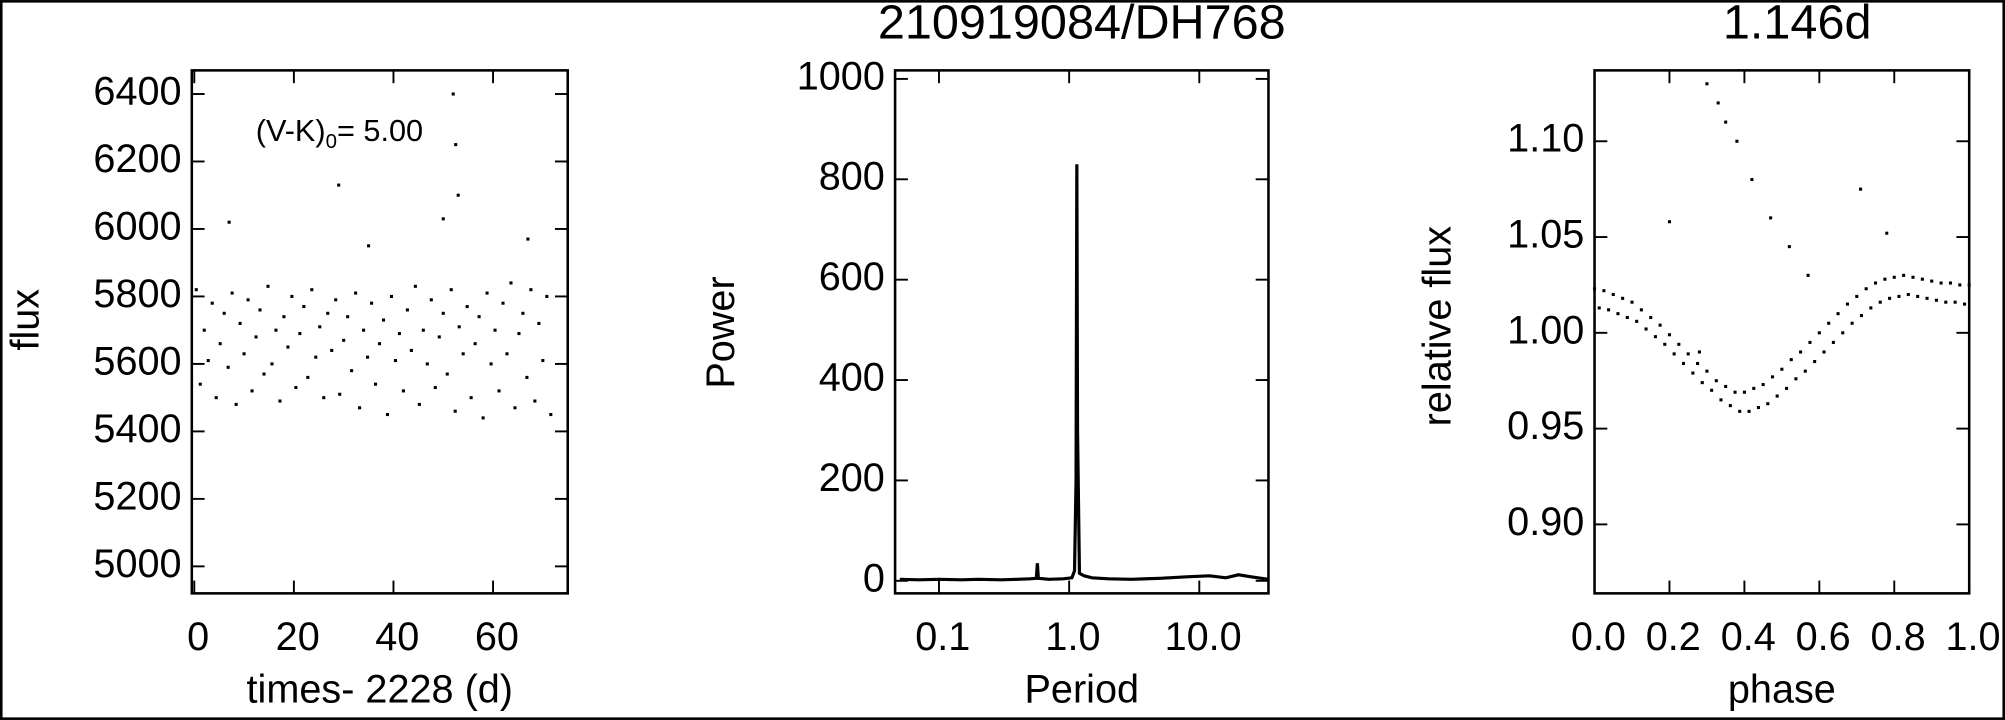 The image size is (2005, 720). Describe the element at coordinates (397, 637) in the screenshot. I see `x-tick-label: 40` at that location.